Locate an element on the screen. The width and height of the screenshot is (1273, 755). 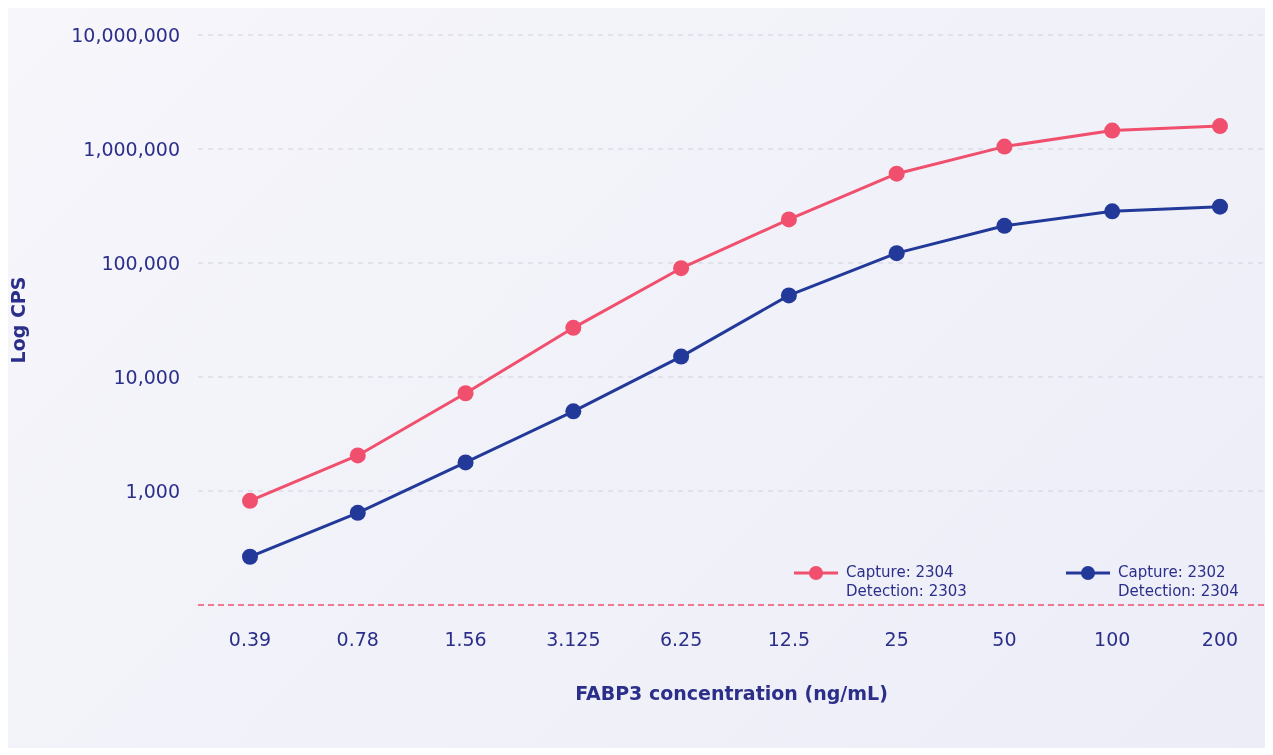
y-tick-label: 1,000,000 is located at coordinates (131, 148).